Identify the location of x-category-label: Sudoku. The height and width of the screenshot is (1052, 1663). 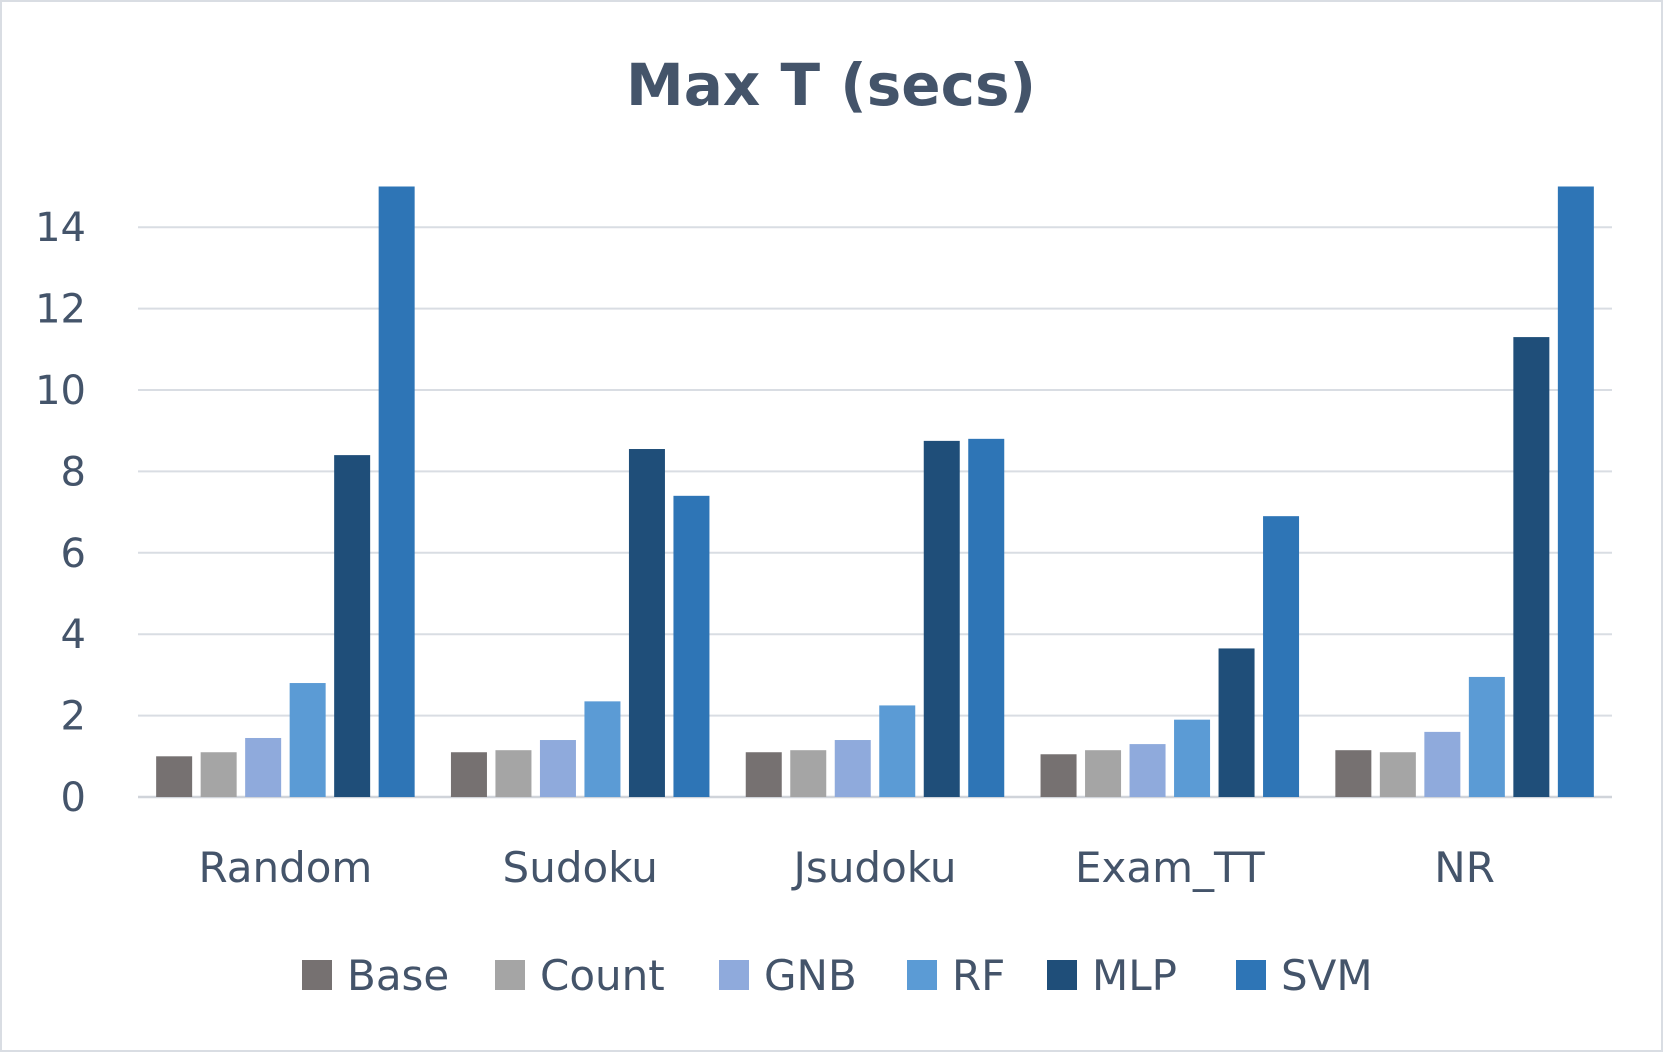
(580, 867).